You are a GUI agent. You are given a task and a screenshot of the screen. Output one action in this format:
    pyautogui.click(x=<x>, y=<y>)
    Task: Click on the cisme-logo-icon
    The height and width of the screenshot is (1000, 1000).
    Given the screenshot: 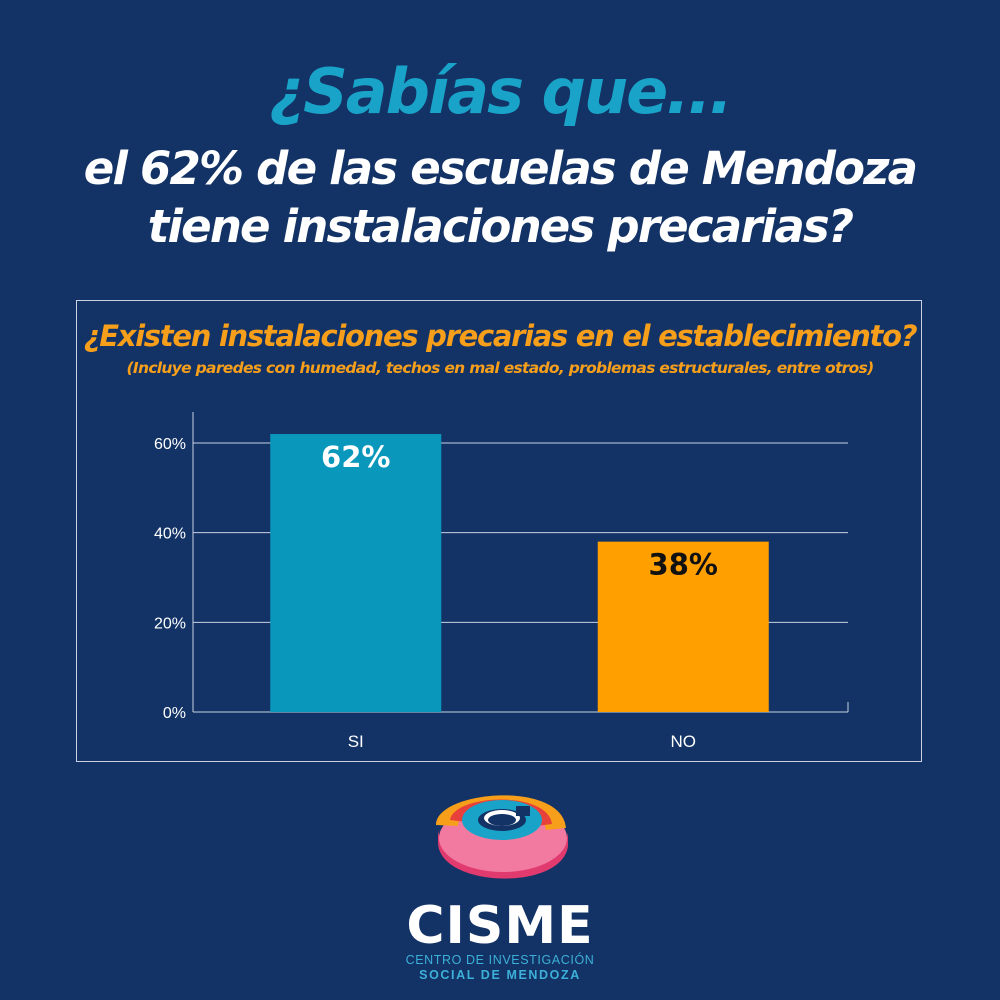 What is the action you would take?
    pyautogui.click(x=502, y=837)
    